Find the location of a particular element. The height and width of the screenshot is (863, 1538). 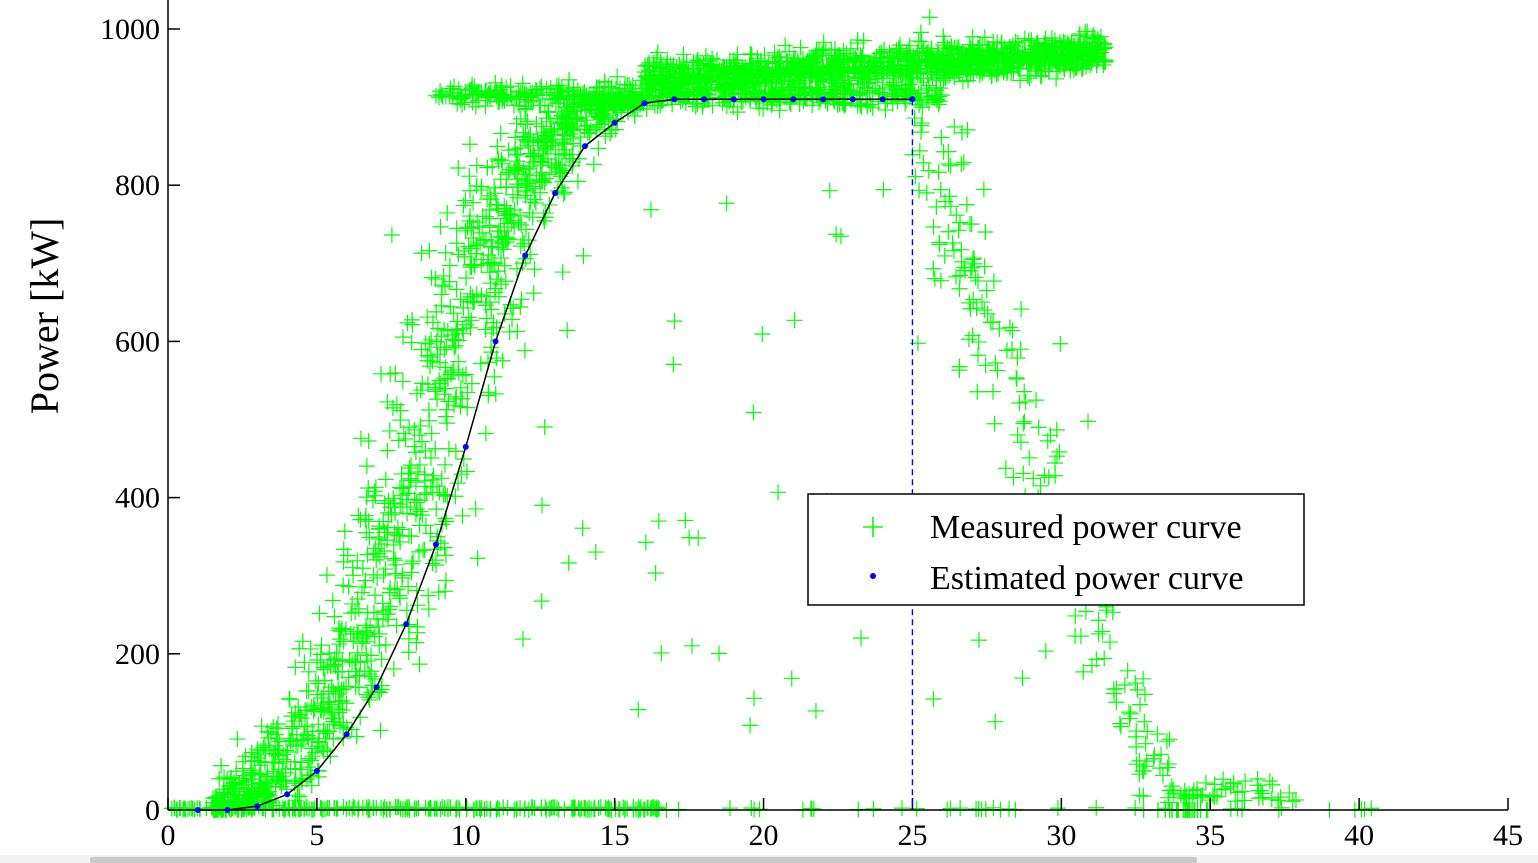

y-tick-label: 0 is located at coordinates (152, 810).